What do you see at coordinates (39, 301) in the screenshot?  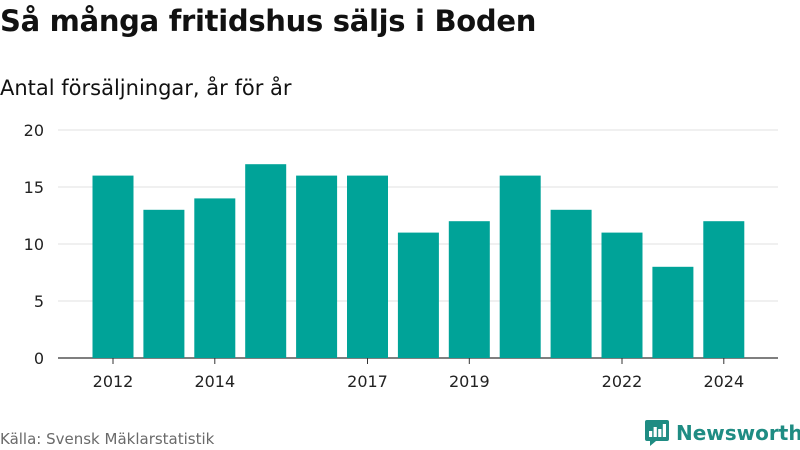 I see `y-tick-label: 5` at bounding box center [39, 301].